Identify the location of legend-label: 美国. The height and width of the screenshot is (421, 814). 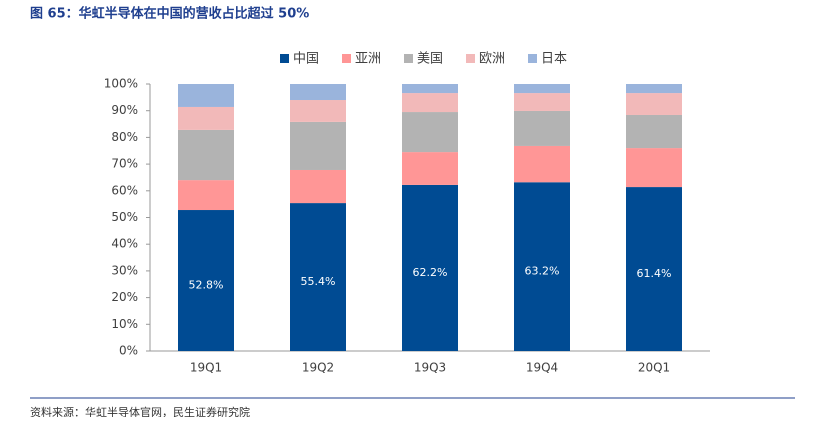
(430, 59).